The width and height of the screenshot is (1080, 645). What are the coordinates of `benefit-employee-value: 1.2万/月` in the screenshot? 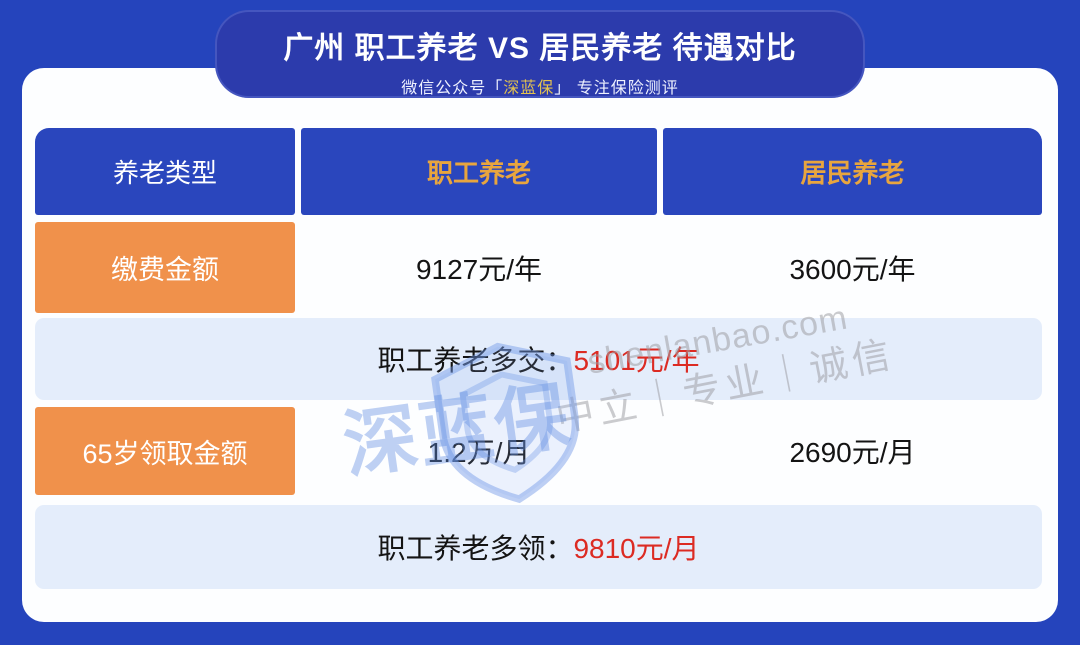 It's located at (479, 452).